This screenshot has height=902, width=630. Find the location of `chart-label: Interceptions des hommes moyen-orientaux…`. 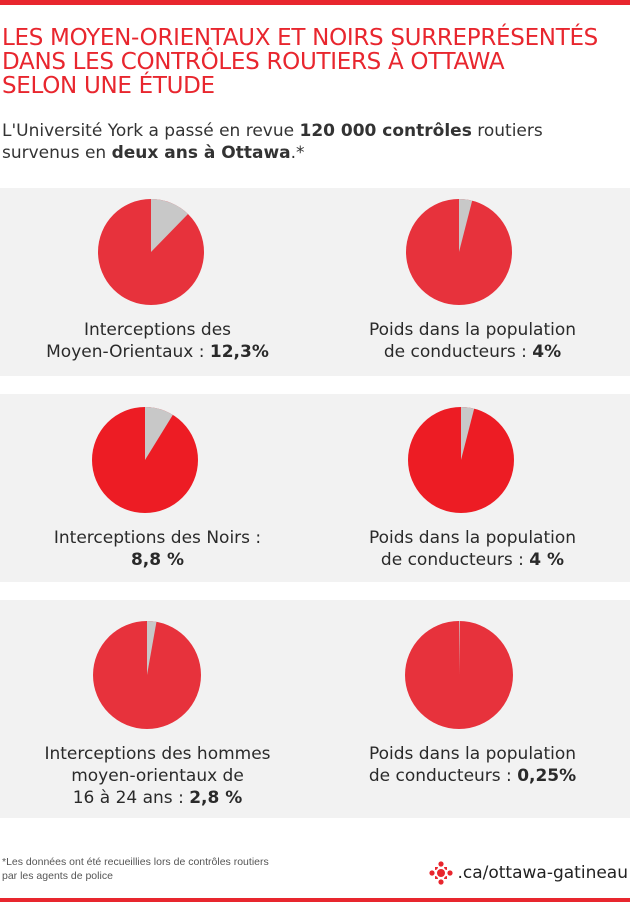

chart-label: Interceptions des hommes moyen-orientaux… is located at coordinates (157, 776).